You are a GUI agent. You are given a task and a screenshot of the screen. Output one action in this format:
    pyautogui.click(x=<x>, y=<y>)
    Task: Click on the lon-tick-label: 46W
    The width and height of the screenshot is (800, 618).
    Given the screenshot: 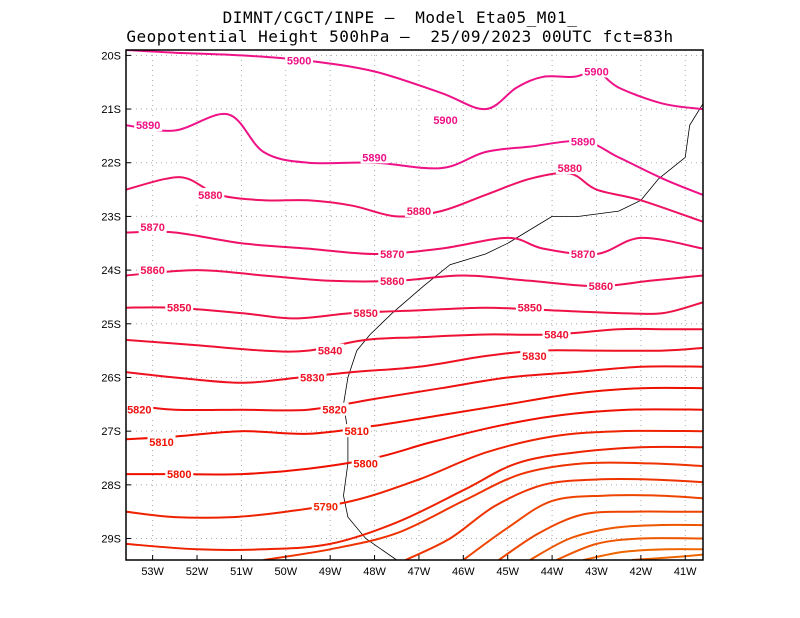 What is the action you would take?
    pyautogui.click(x=463, y=572)
    